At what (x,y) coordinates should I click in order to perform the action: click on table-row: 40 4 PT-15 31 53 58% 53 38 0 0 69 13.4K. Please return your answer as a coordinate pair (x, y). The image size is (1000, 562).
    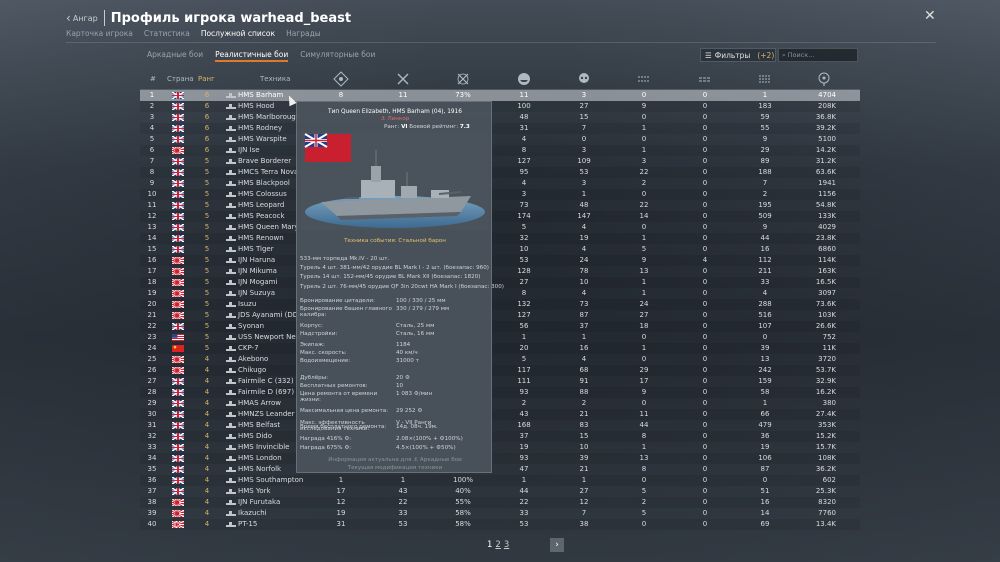
    Looking at the image, I should click on (500, 524).